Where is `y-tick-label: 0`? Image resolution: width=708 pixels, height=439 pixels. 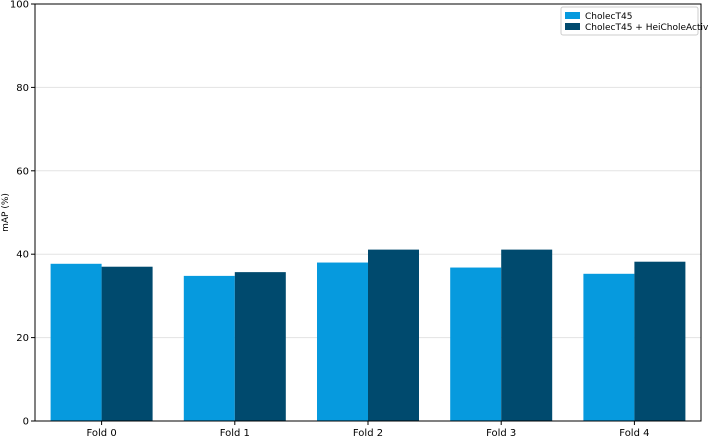
y-tick-label: 0 is located at coordinates (26, 422).